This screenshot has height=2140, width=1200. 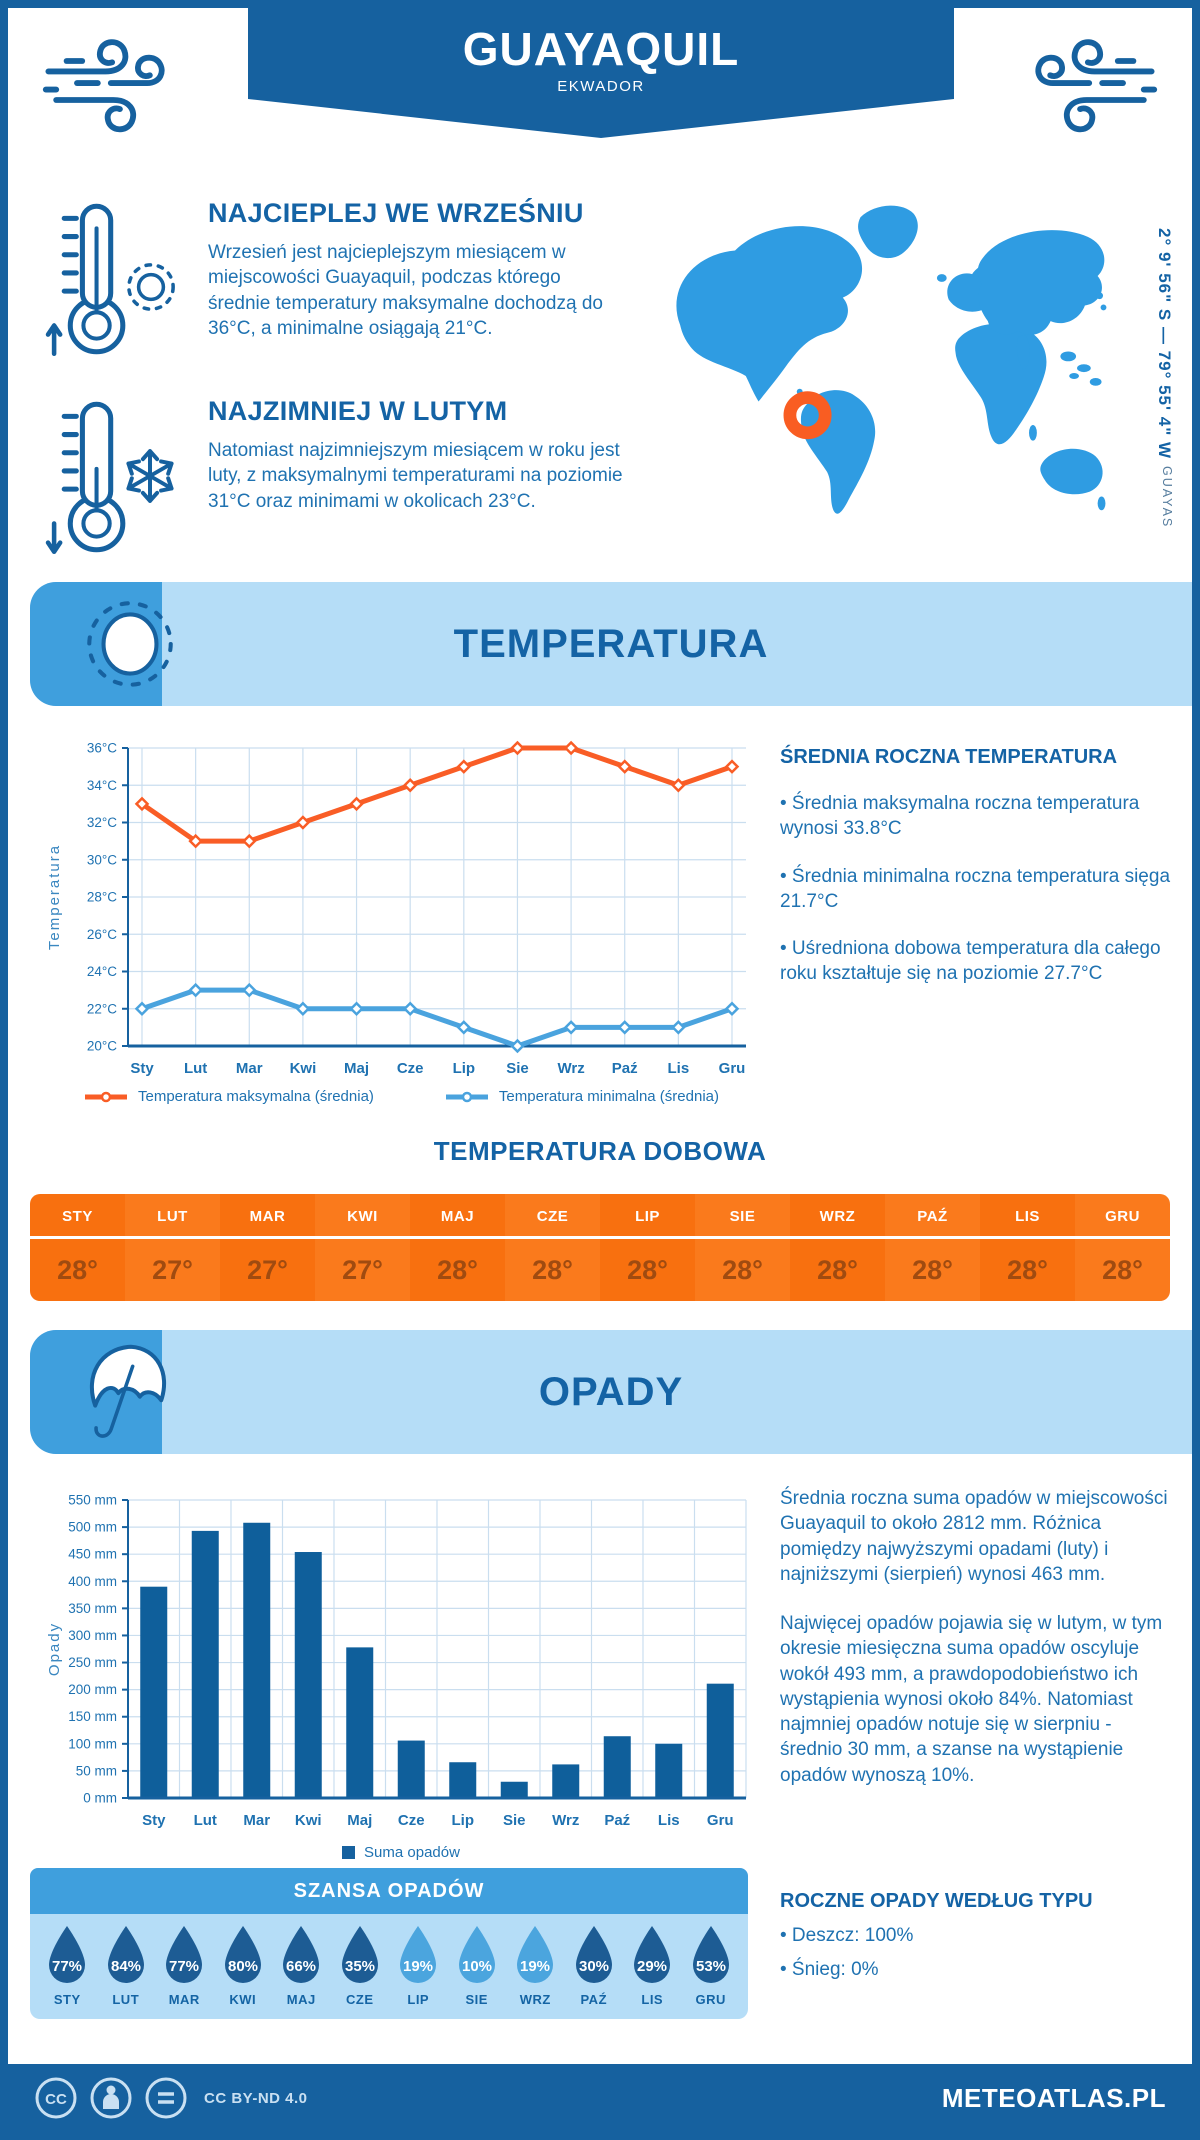 What do you see at coordinates (418, 1965) in the screenshot?
I see `rain-chance-drop: 19% LIP` at bounding box center [418, 1965].